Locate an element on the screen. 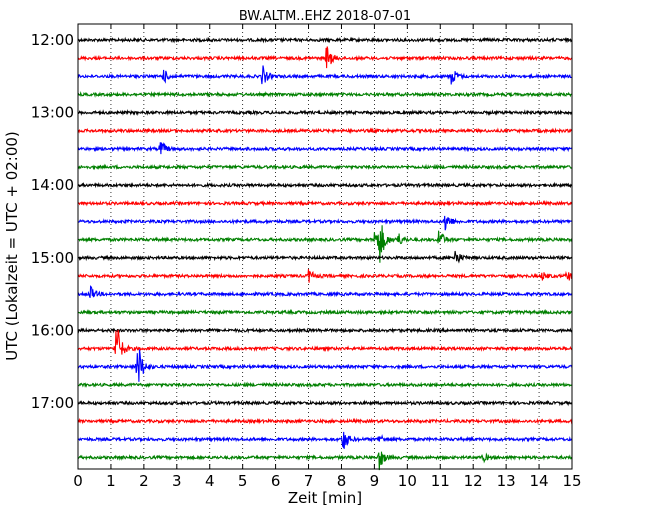  x-tick-label: 14 is located at coordinates (539, 481).